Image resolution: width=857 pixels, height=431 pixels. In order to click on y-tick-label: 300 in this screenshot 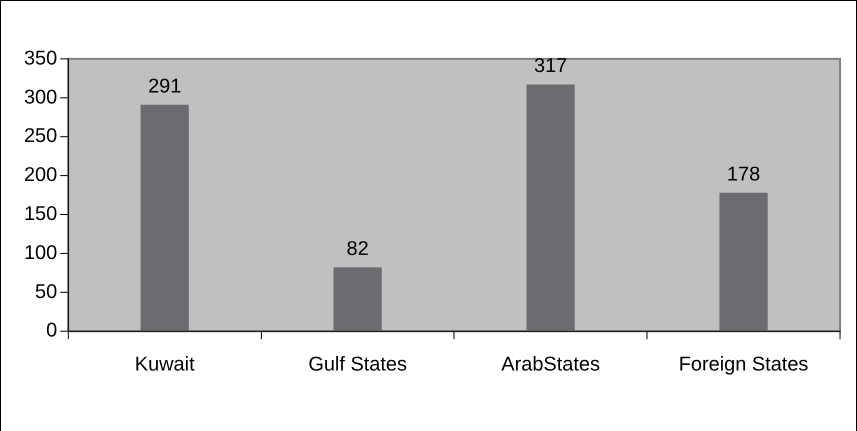, I will do `click(41, 97)`.